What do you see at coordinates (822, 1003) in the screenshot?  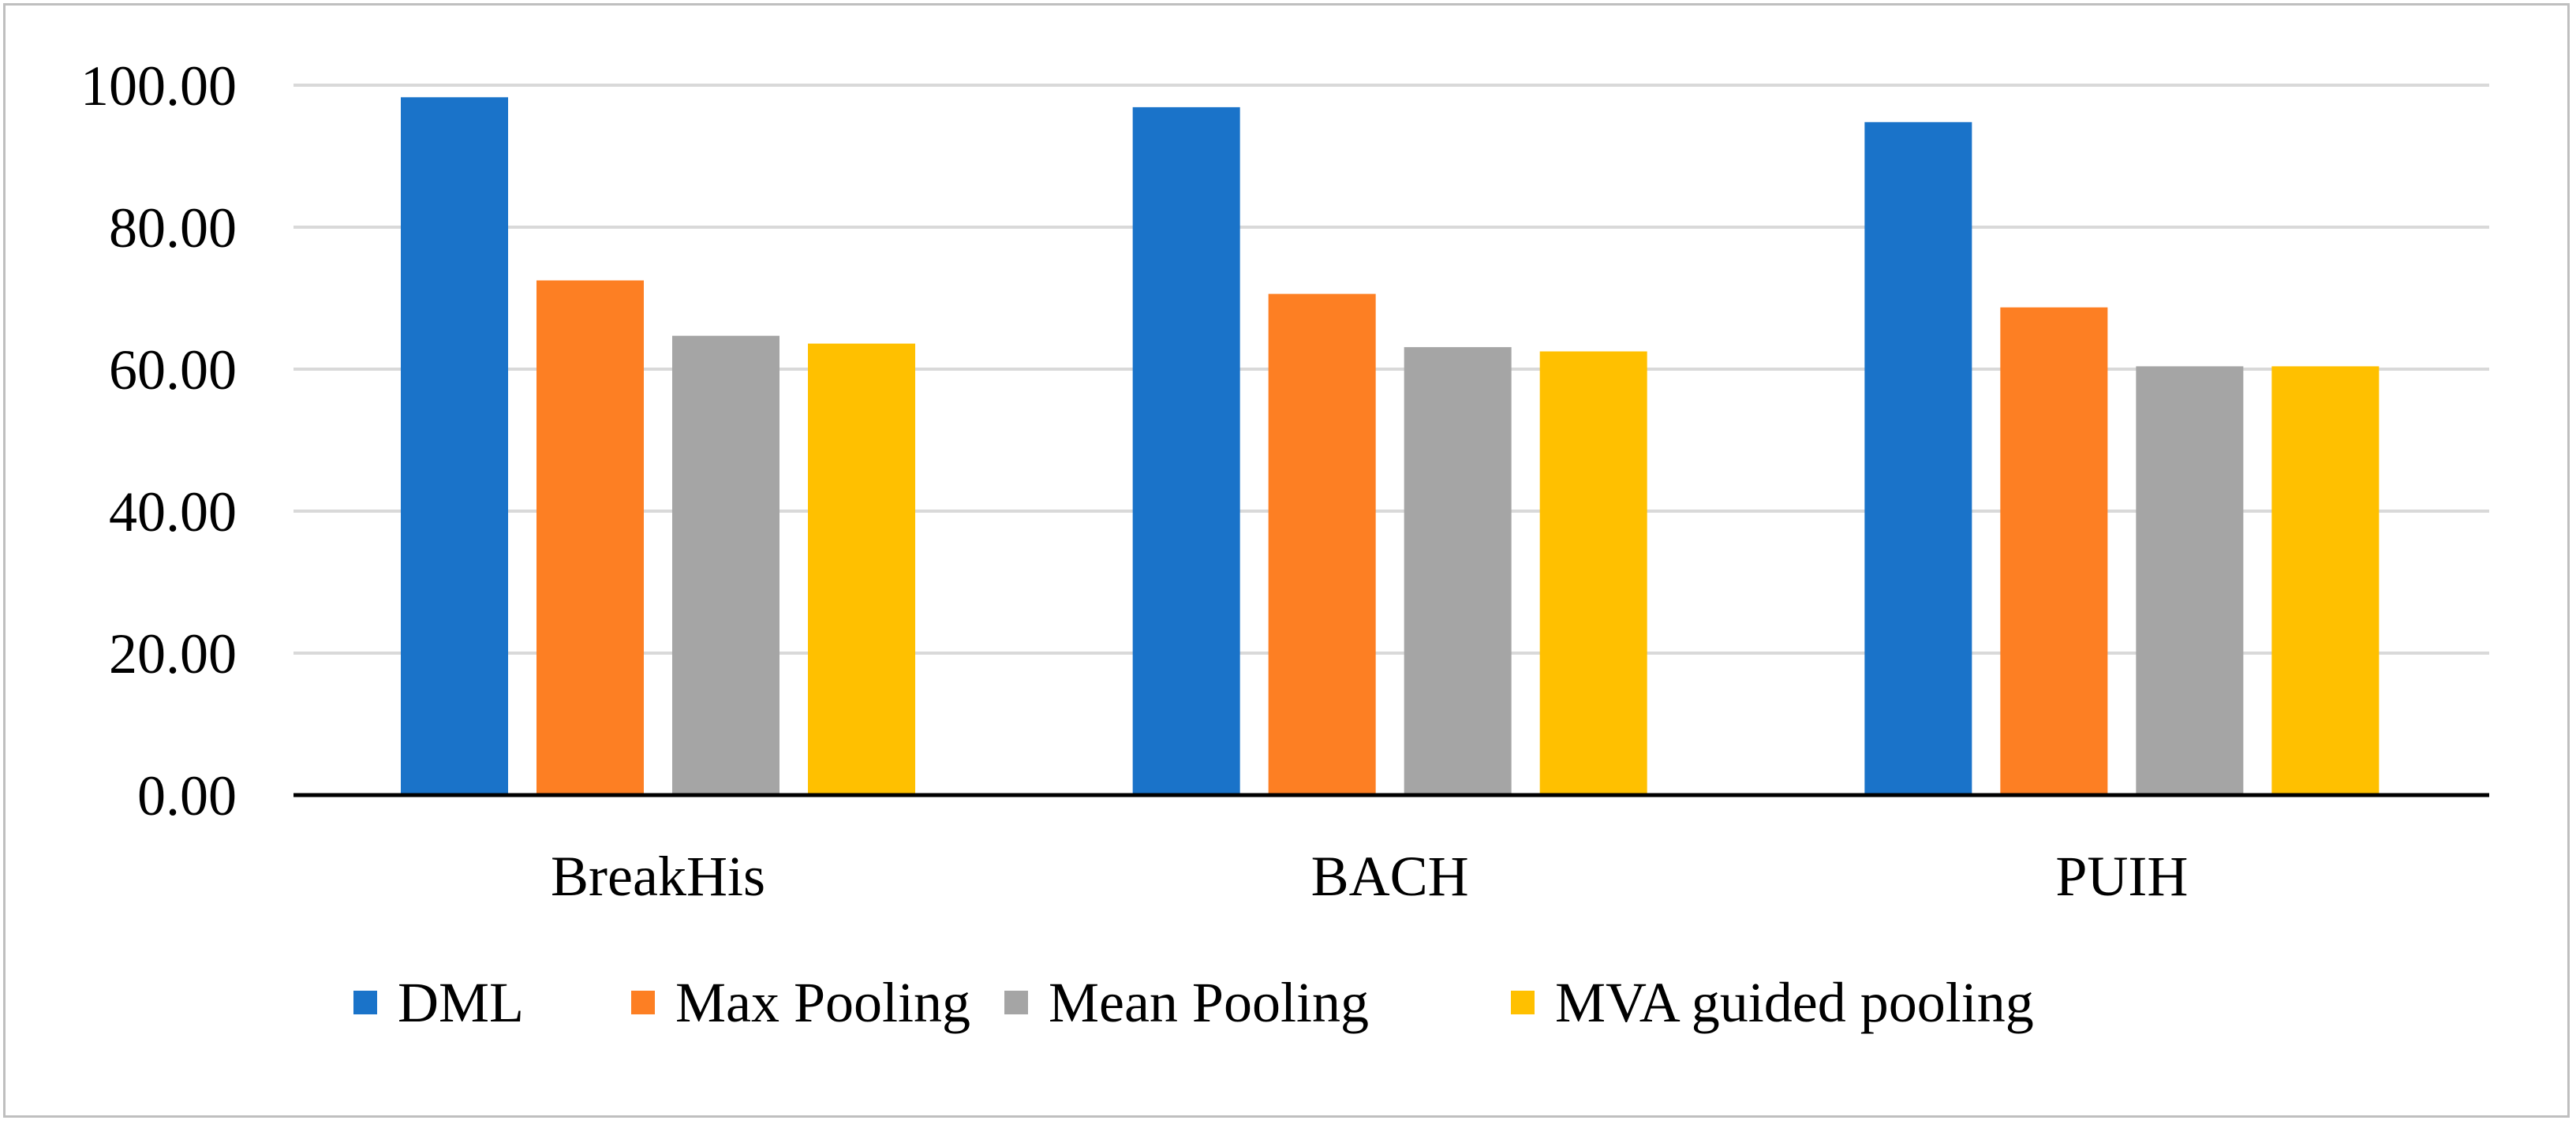 I see `legend-label: Max Pooling` at bounding box center [822, 1003].